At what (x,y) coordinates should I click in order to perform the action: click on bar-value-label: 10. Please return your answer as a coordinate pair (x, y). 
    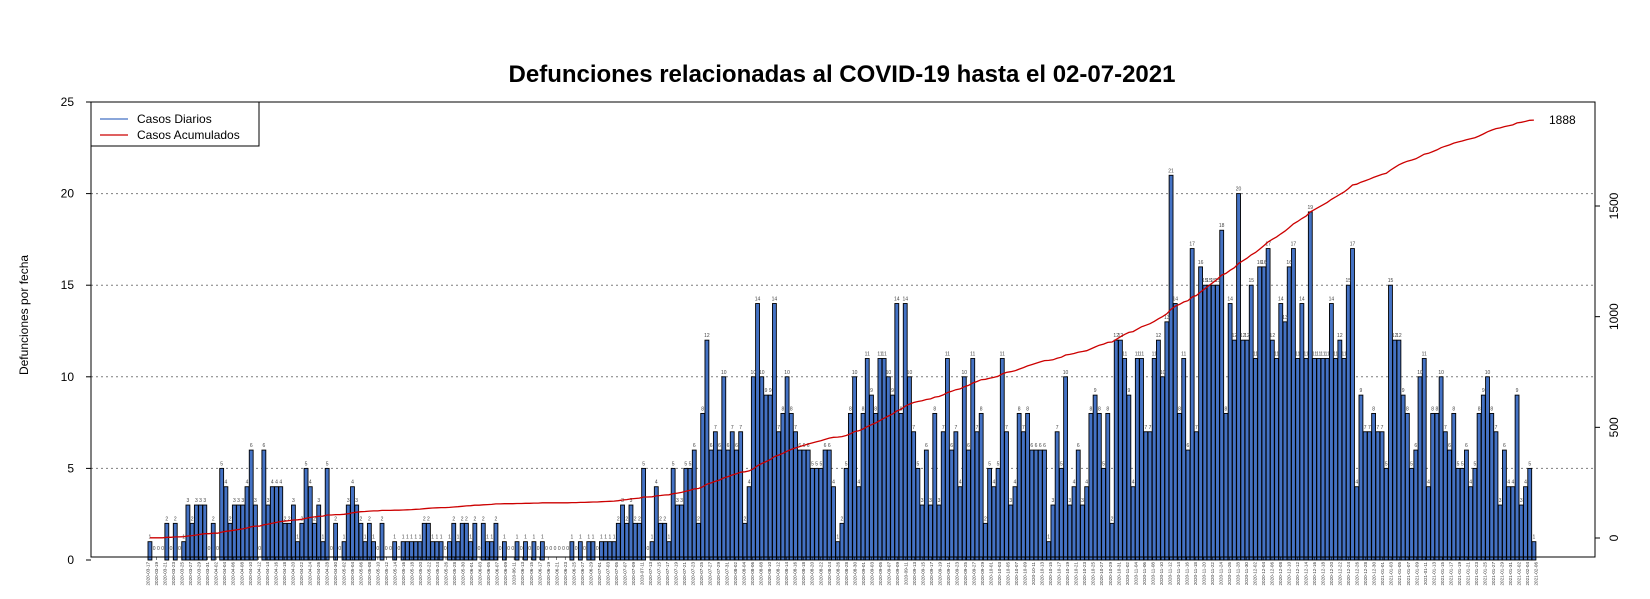
    Looking at the image, I should click on (1163, 373).